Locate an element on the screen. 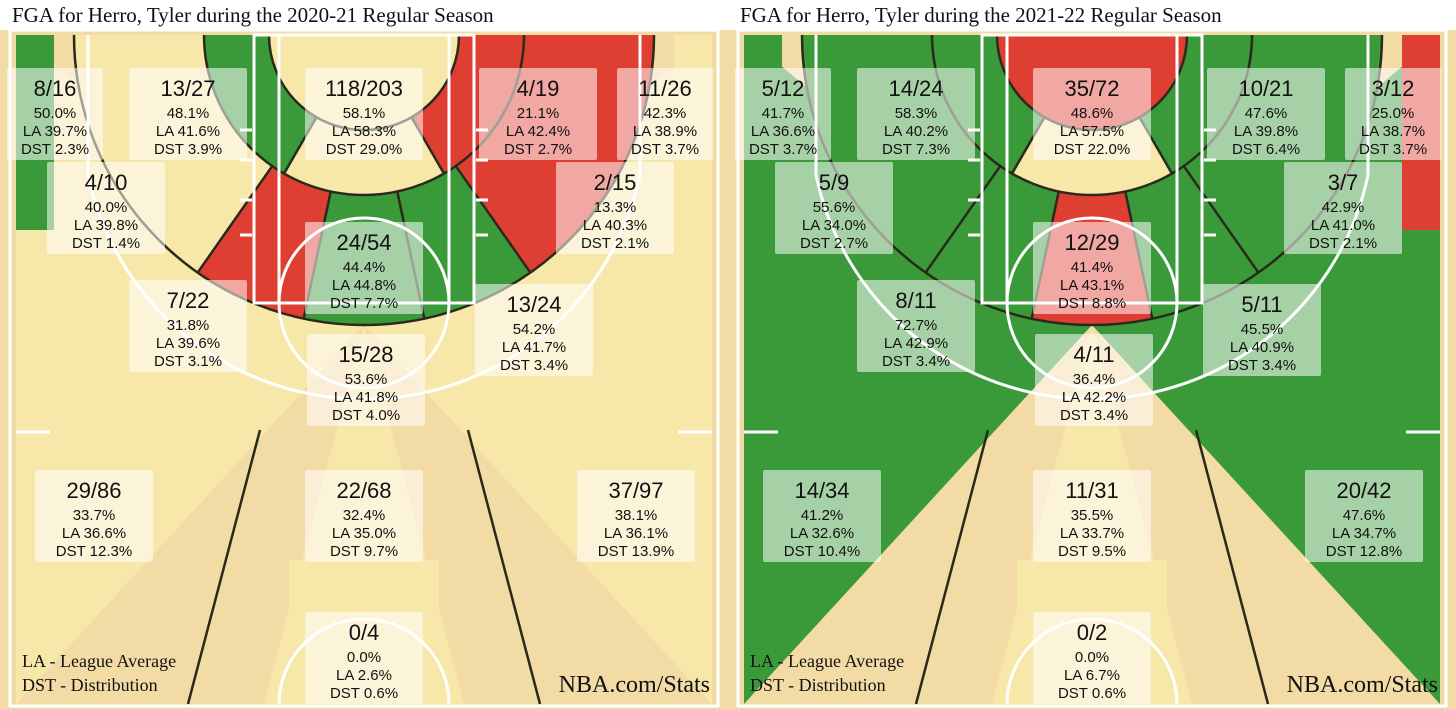 Image resolution: width=1456 pixels, height=709 pixels. zone-la-text: LA 41.0% is located at coordinates (1343, 225).